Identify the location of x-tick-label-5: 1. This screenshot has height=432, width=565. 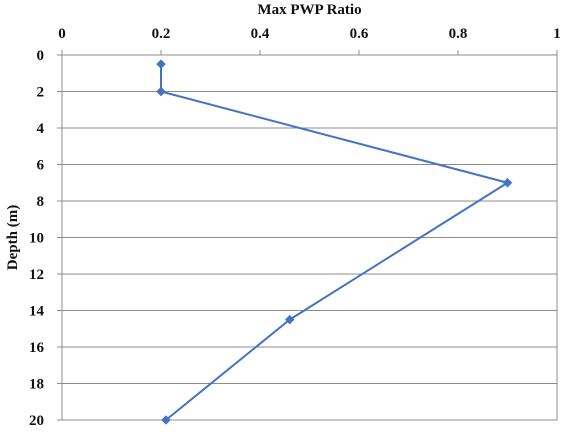
(557, 34).